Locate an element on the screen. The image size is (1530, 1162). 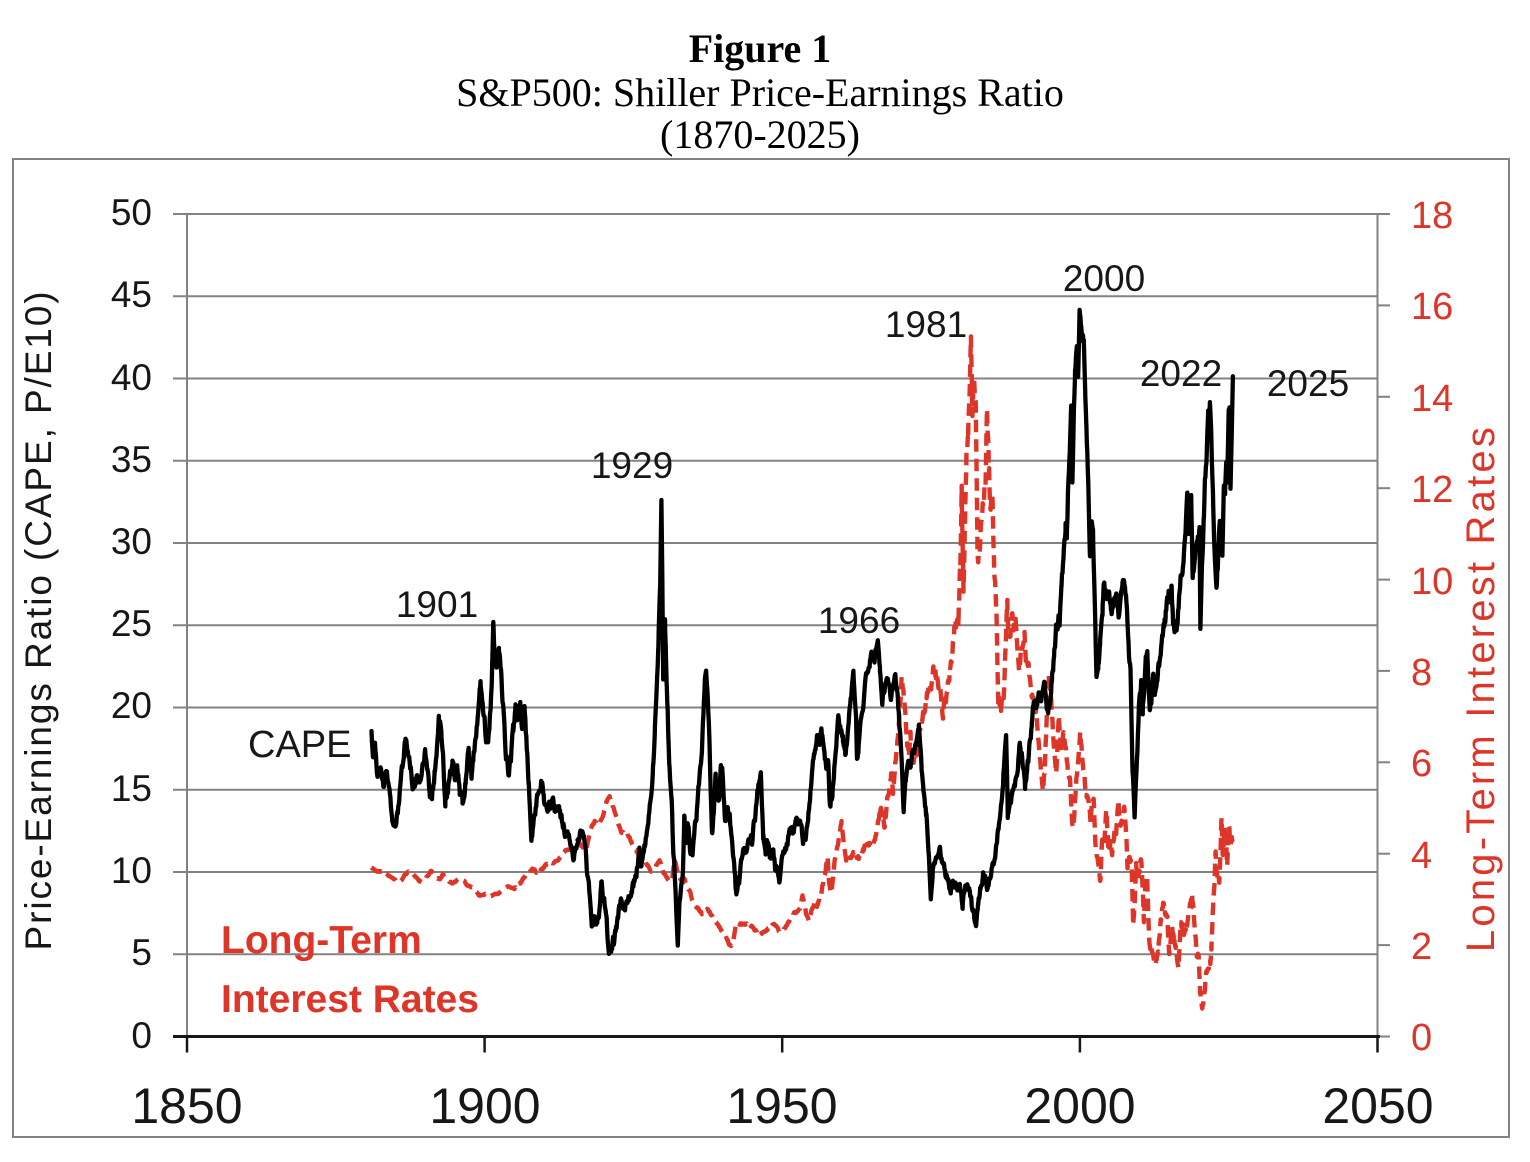
svg-text: 8 is located at coordinates (1421, 673).